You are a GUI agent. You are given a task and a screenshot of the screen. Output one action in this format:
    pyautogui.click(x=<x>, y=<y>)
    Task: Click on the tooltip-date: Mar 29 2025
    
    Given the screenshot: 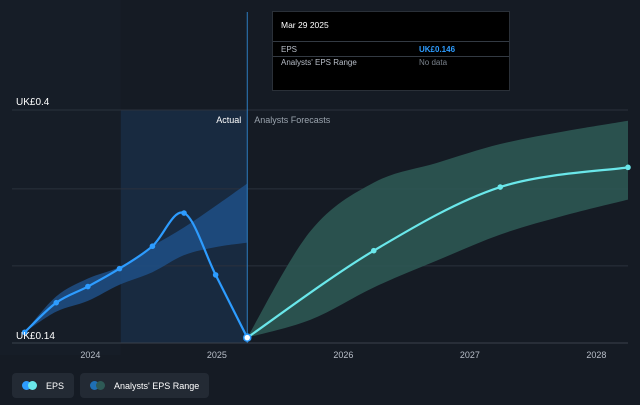 What is the action you would take?
    pyautogui.click(x=305, y=25)
    